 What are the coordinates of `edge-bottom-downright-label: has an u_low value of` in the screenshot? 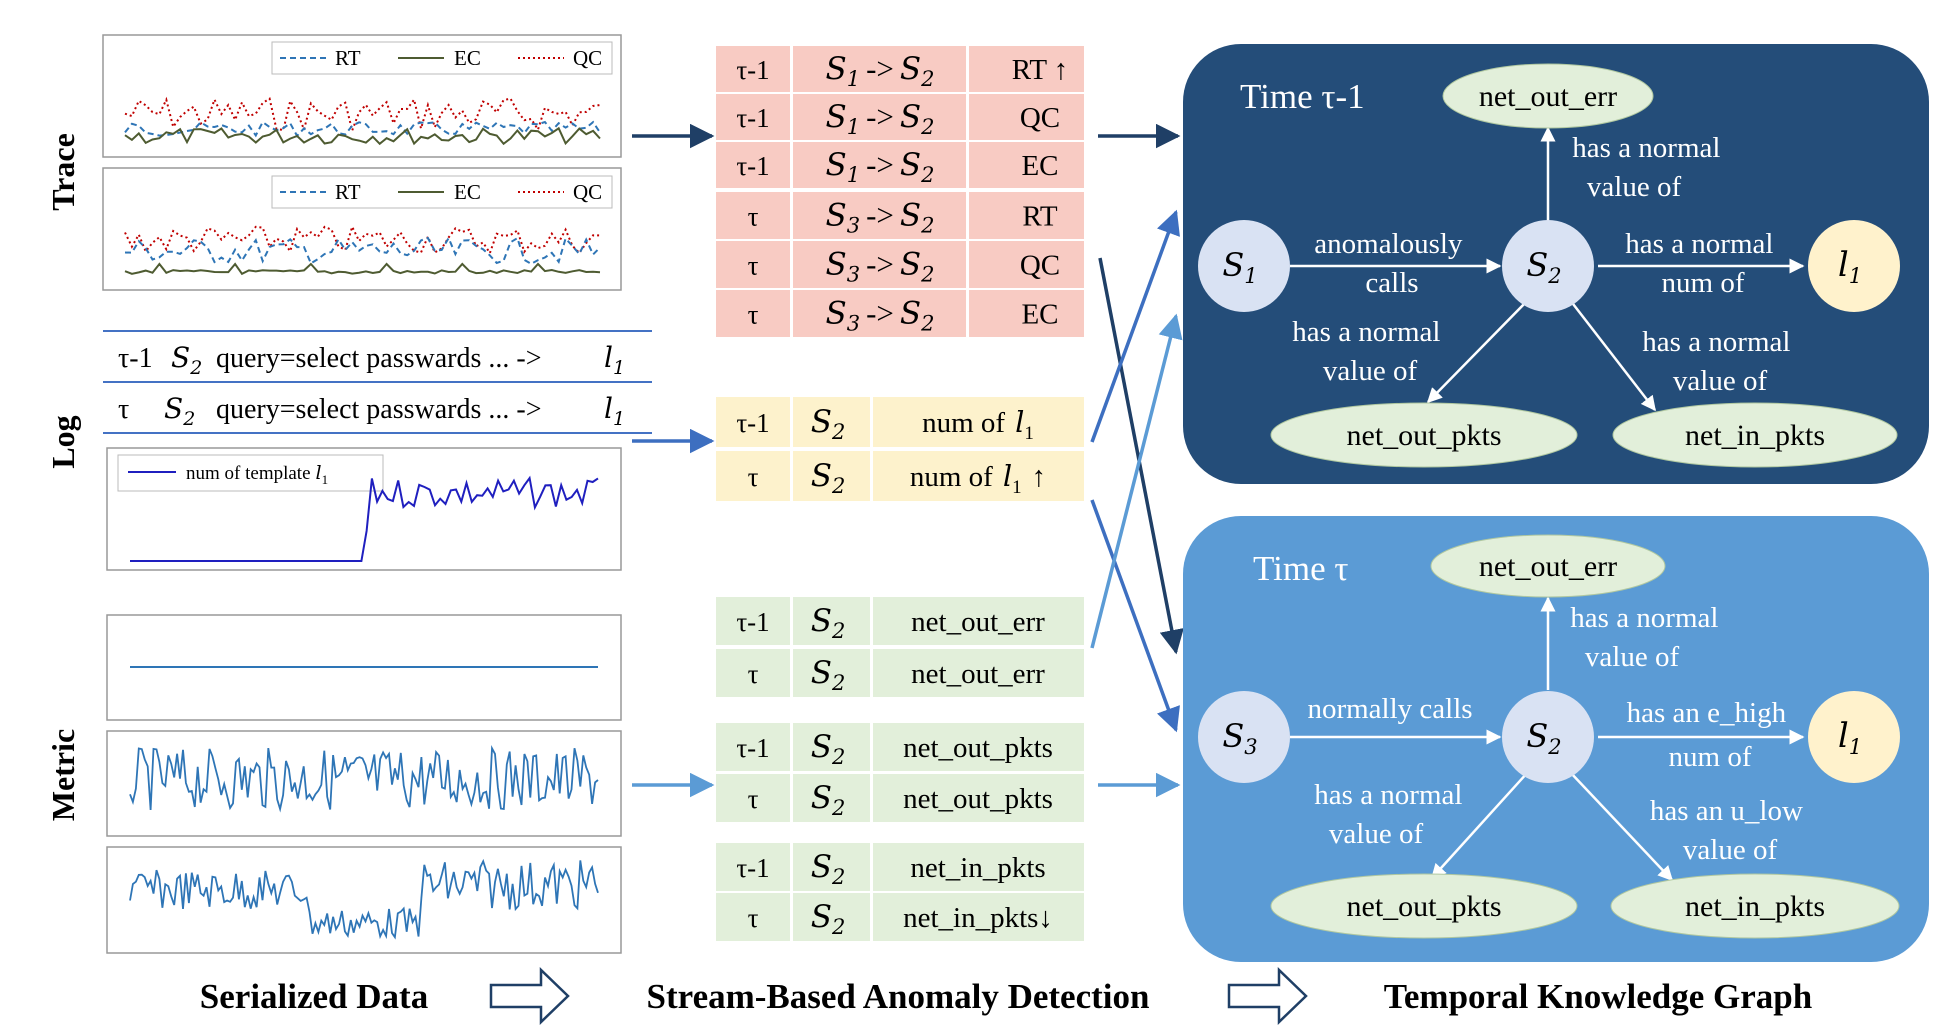 It's located at (1730, 830).